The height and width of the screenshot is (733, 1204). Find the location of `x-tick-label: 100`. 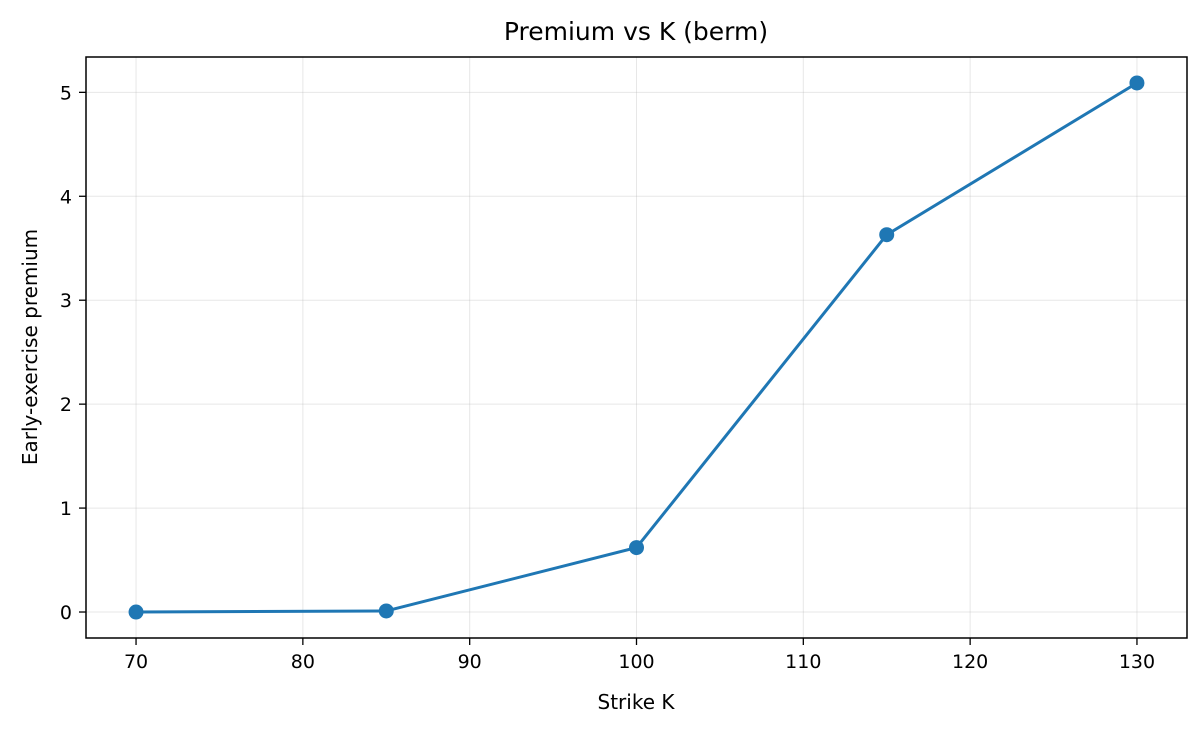

x-tick-label: 100 is located at coordinates (636, 662).